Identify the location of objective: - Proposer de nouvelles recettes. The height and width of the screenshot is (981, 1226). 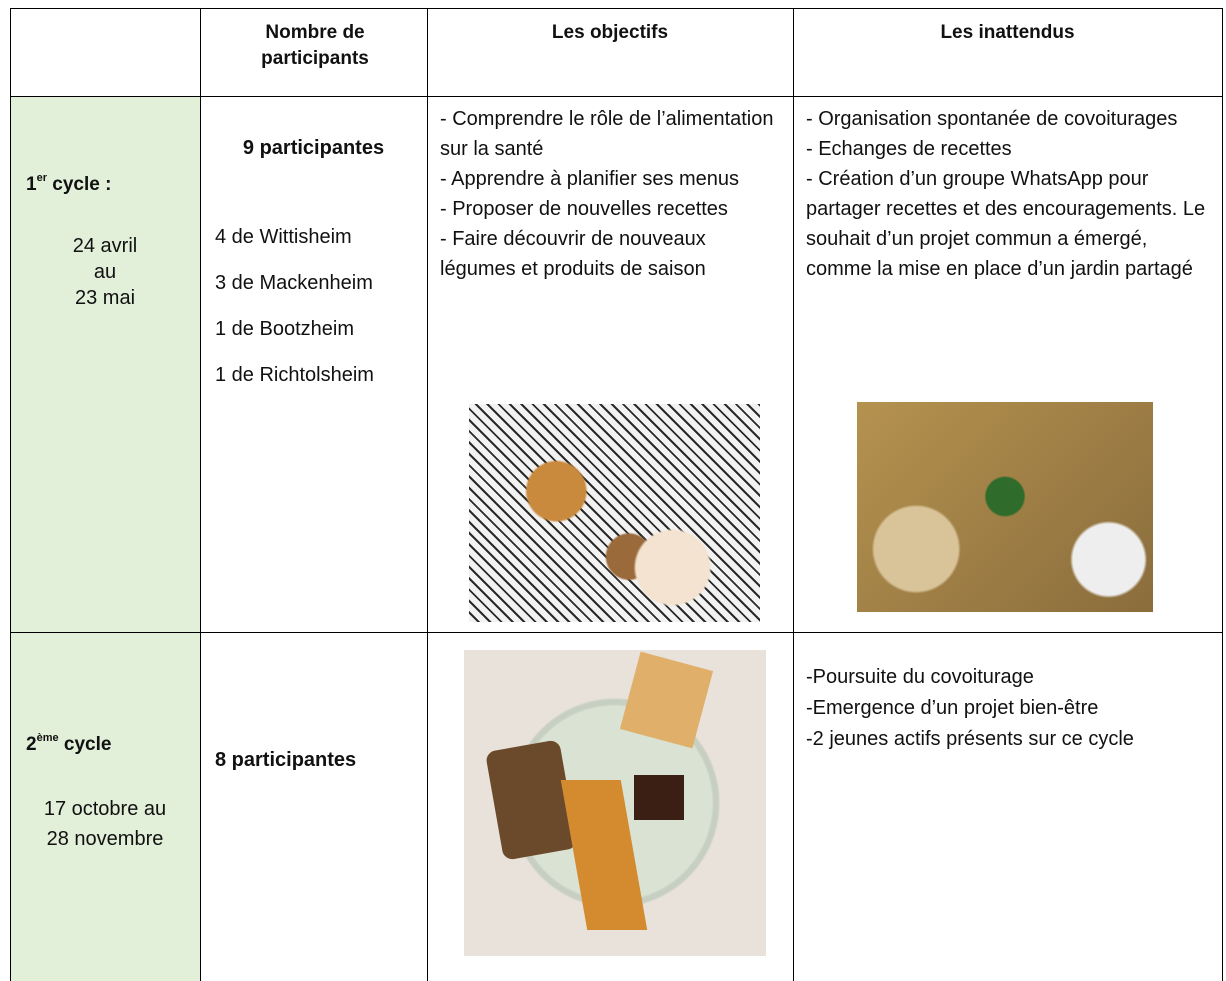
(584, 209).